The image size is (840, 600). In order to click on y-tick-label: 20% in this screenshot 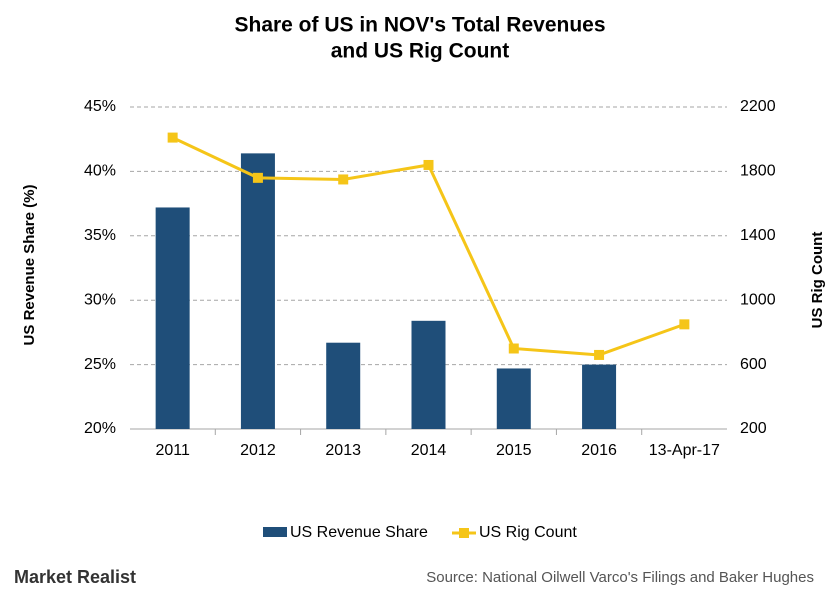, I will do `click(100, 428)`.